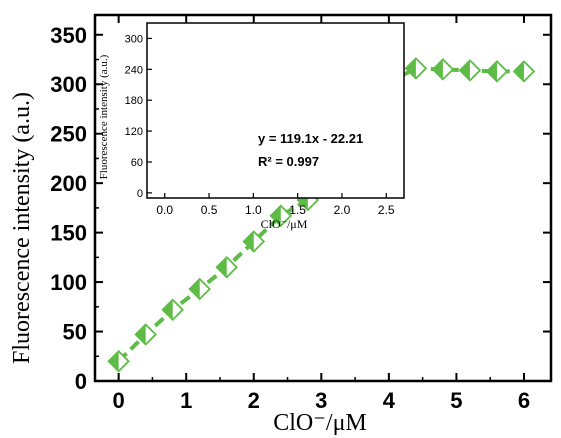 The width and height of the screenshot is (561, 438). Describe the element at coordinates (310, 138) in the screenshot. I see `inset-fit-equation: y = 119.1x - 22.21` at that location.